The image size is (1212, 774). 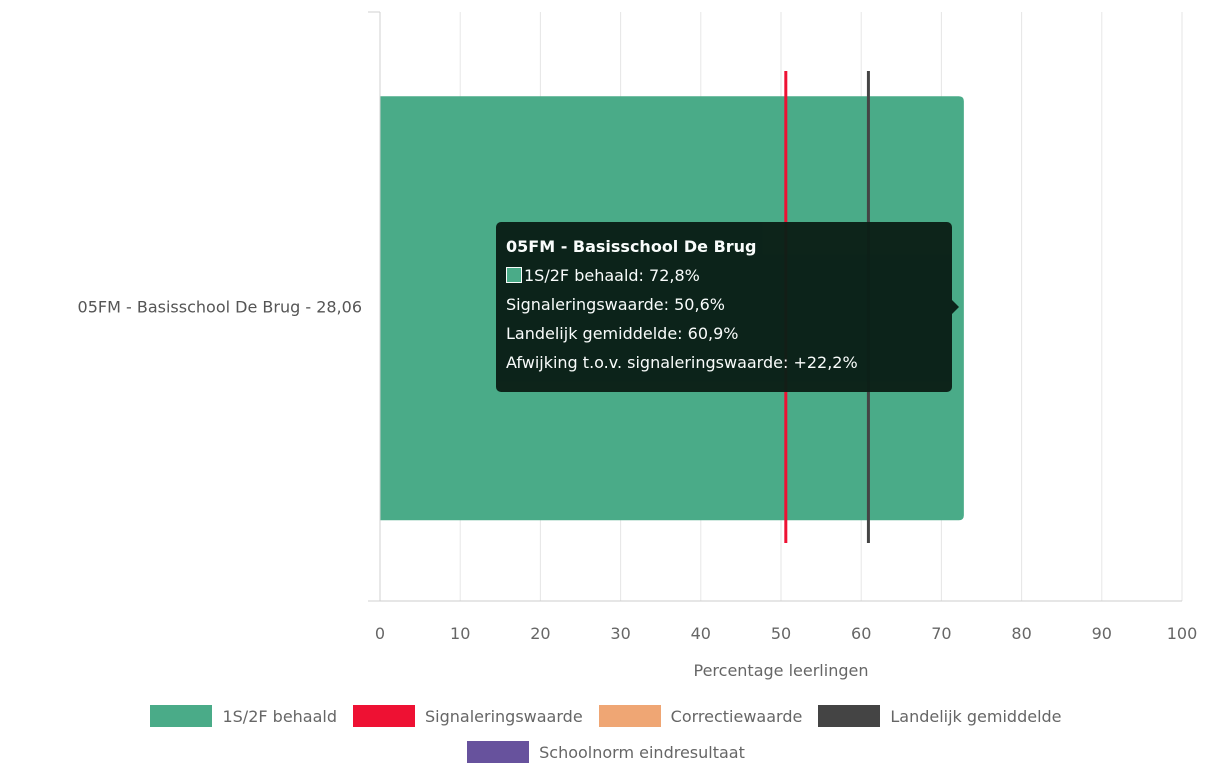 I want to click on legend-row-2: Schoolnorm eindresultaat, so click(x=606, y=752).